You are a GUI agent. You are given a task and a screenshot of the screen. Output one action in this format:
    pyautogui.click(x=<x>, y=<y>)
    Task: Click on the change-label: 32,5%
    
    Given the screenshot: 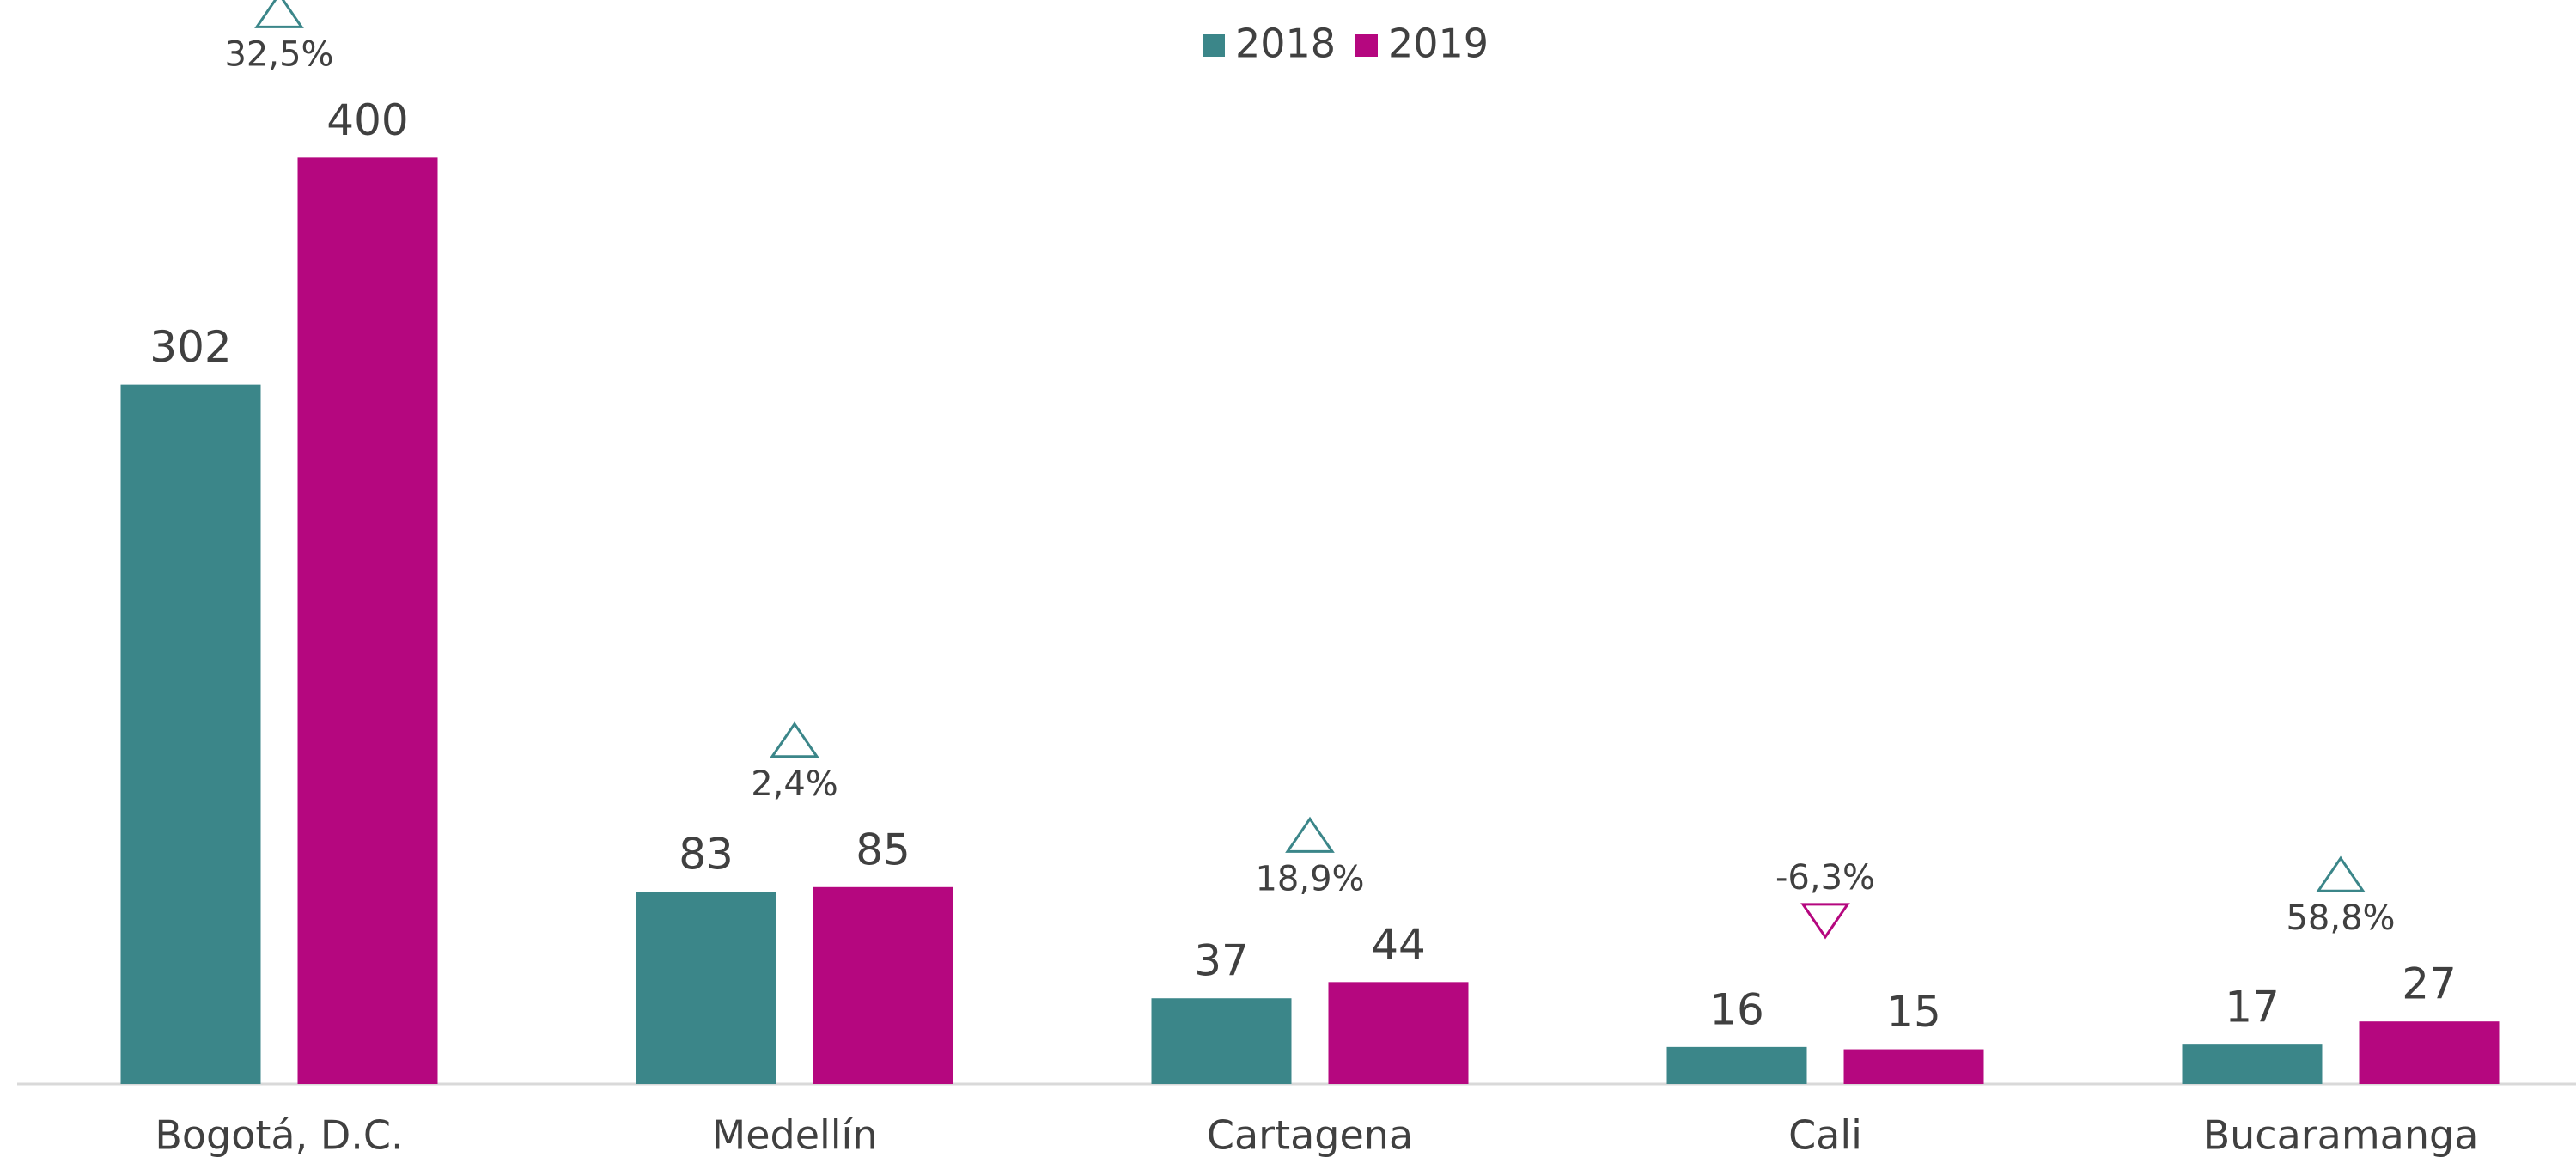 What is the action you would take?
    pyautogui.click(x=278, y=54)
    